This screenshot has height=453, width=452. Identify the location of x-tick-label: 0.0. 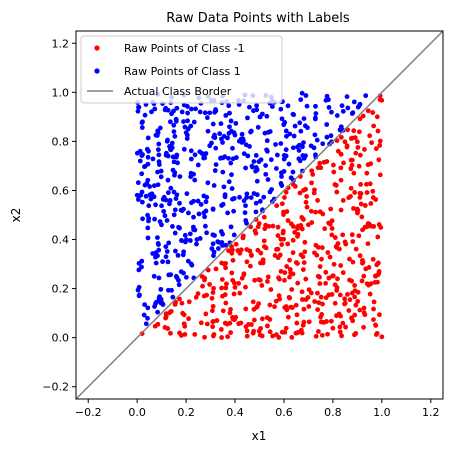
(137, 412).